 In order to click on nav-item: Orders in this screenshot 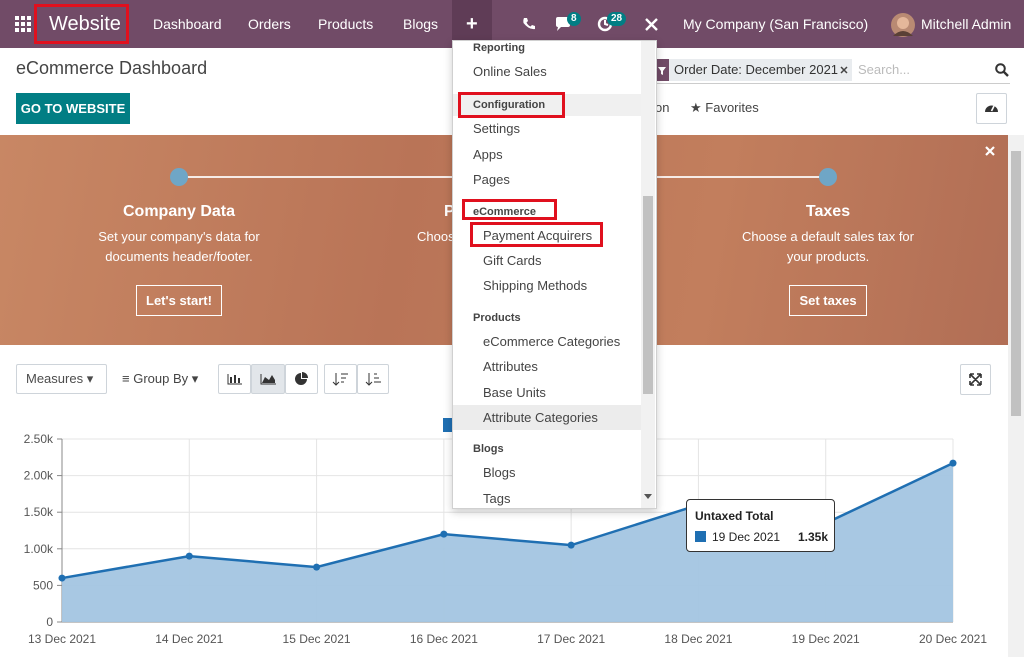, I will do `click(269, 24)`.